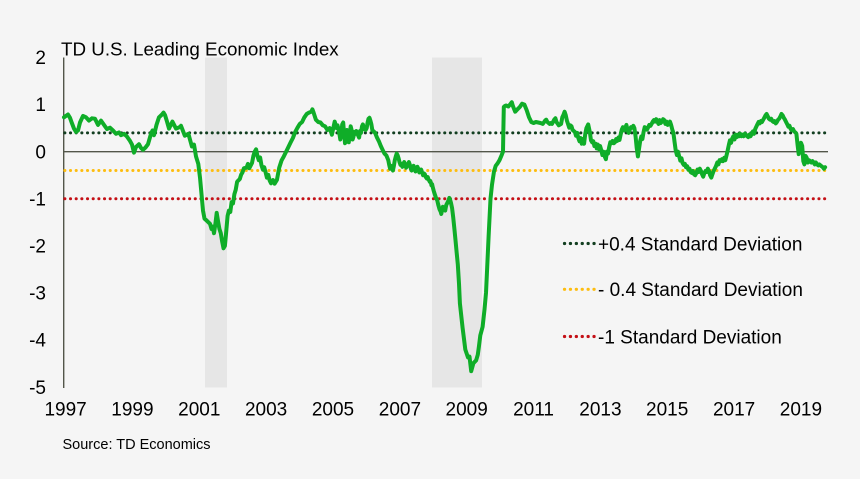  I want to click on svg-text: 1999, so click(132, 409).